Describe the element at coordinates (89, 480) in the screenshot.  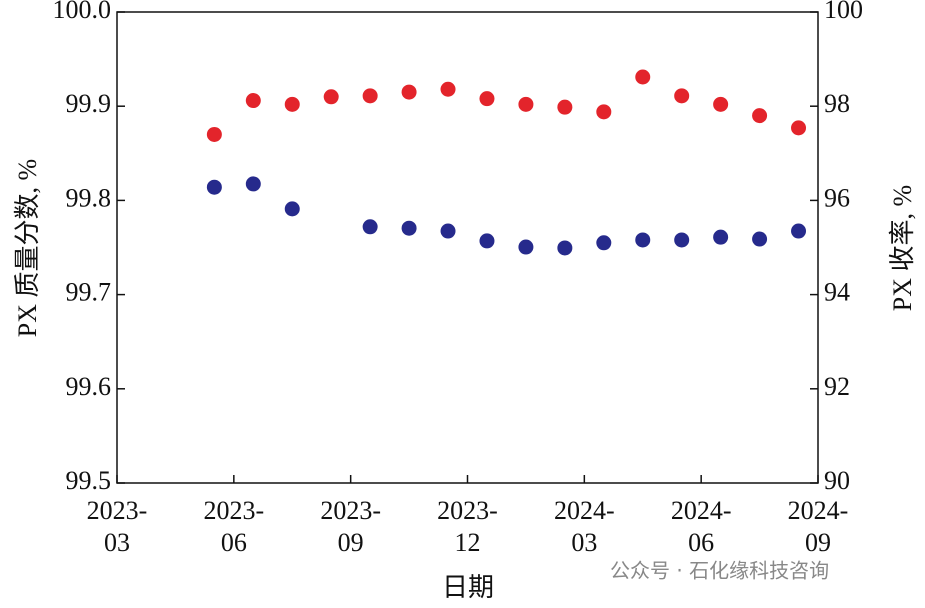
I see `y-tick-label: 99.5` at that location.